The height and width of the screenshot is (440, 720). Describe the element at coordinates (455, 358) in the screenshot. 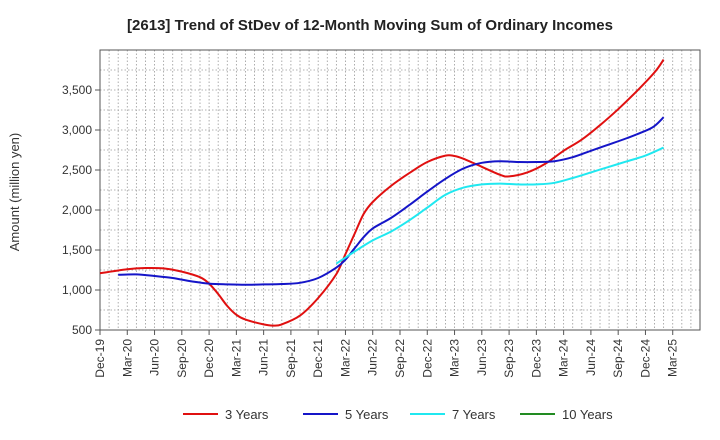

I see `x-tick-label: Mar-23` at that location.